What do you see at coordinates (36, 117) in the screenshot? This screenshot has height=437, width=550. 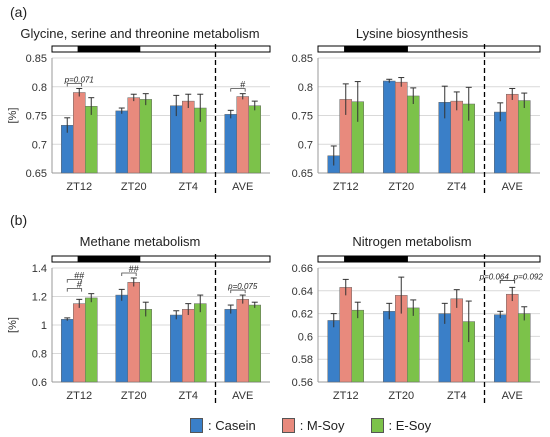 I see `chart-0-ytick-2: 0.75` at bounding box center [36, 117].